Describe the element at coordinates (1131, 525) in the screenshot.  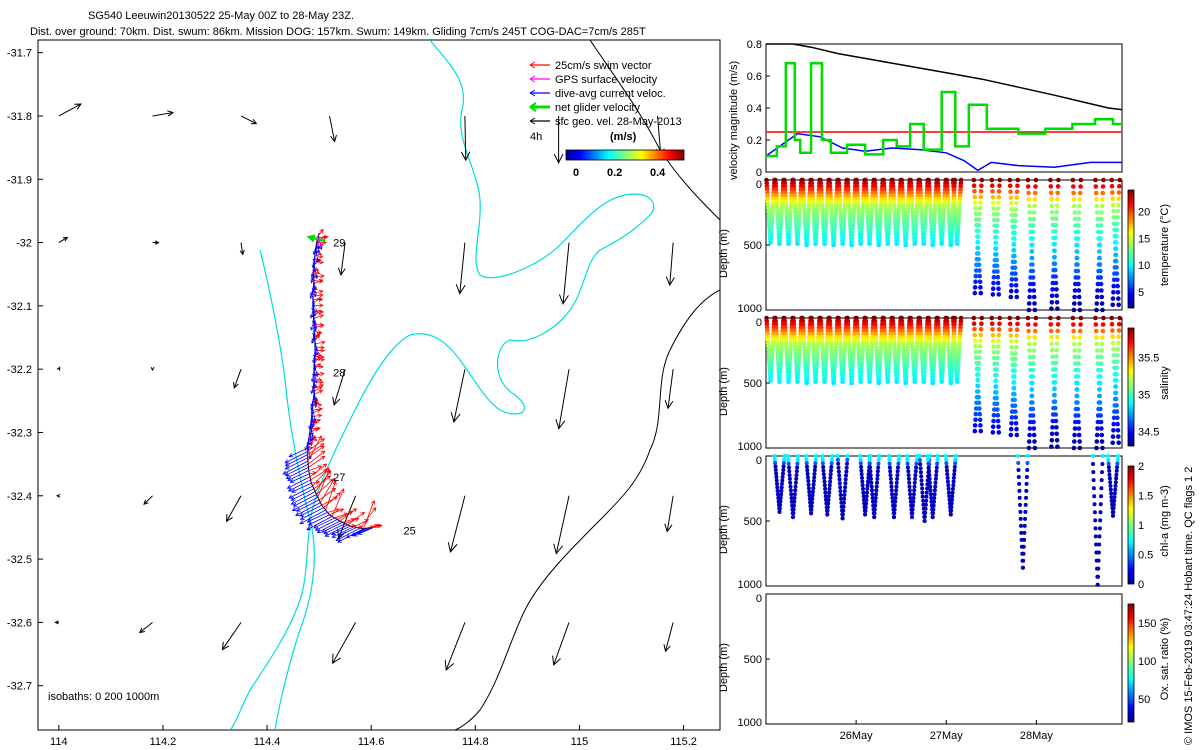
I see `depth-colorbar` at that location.